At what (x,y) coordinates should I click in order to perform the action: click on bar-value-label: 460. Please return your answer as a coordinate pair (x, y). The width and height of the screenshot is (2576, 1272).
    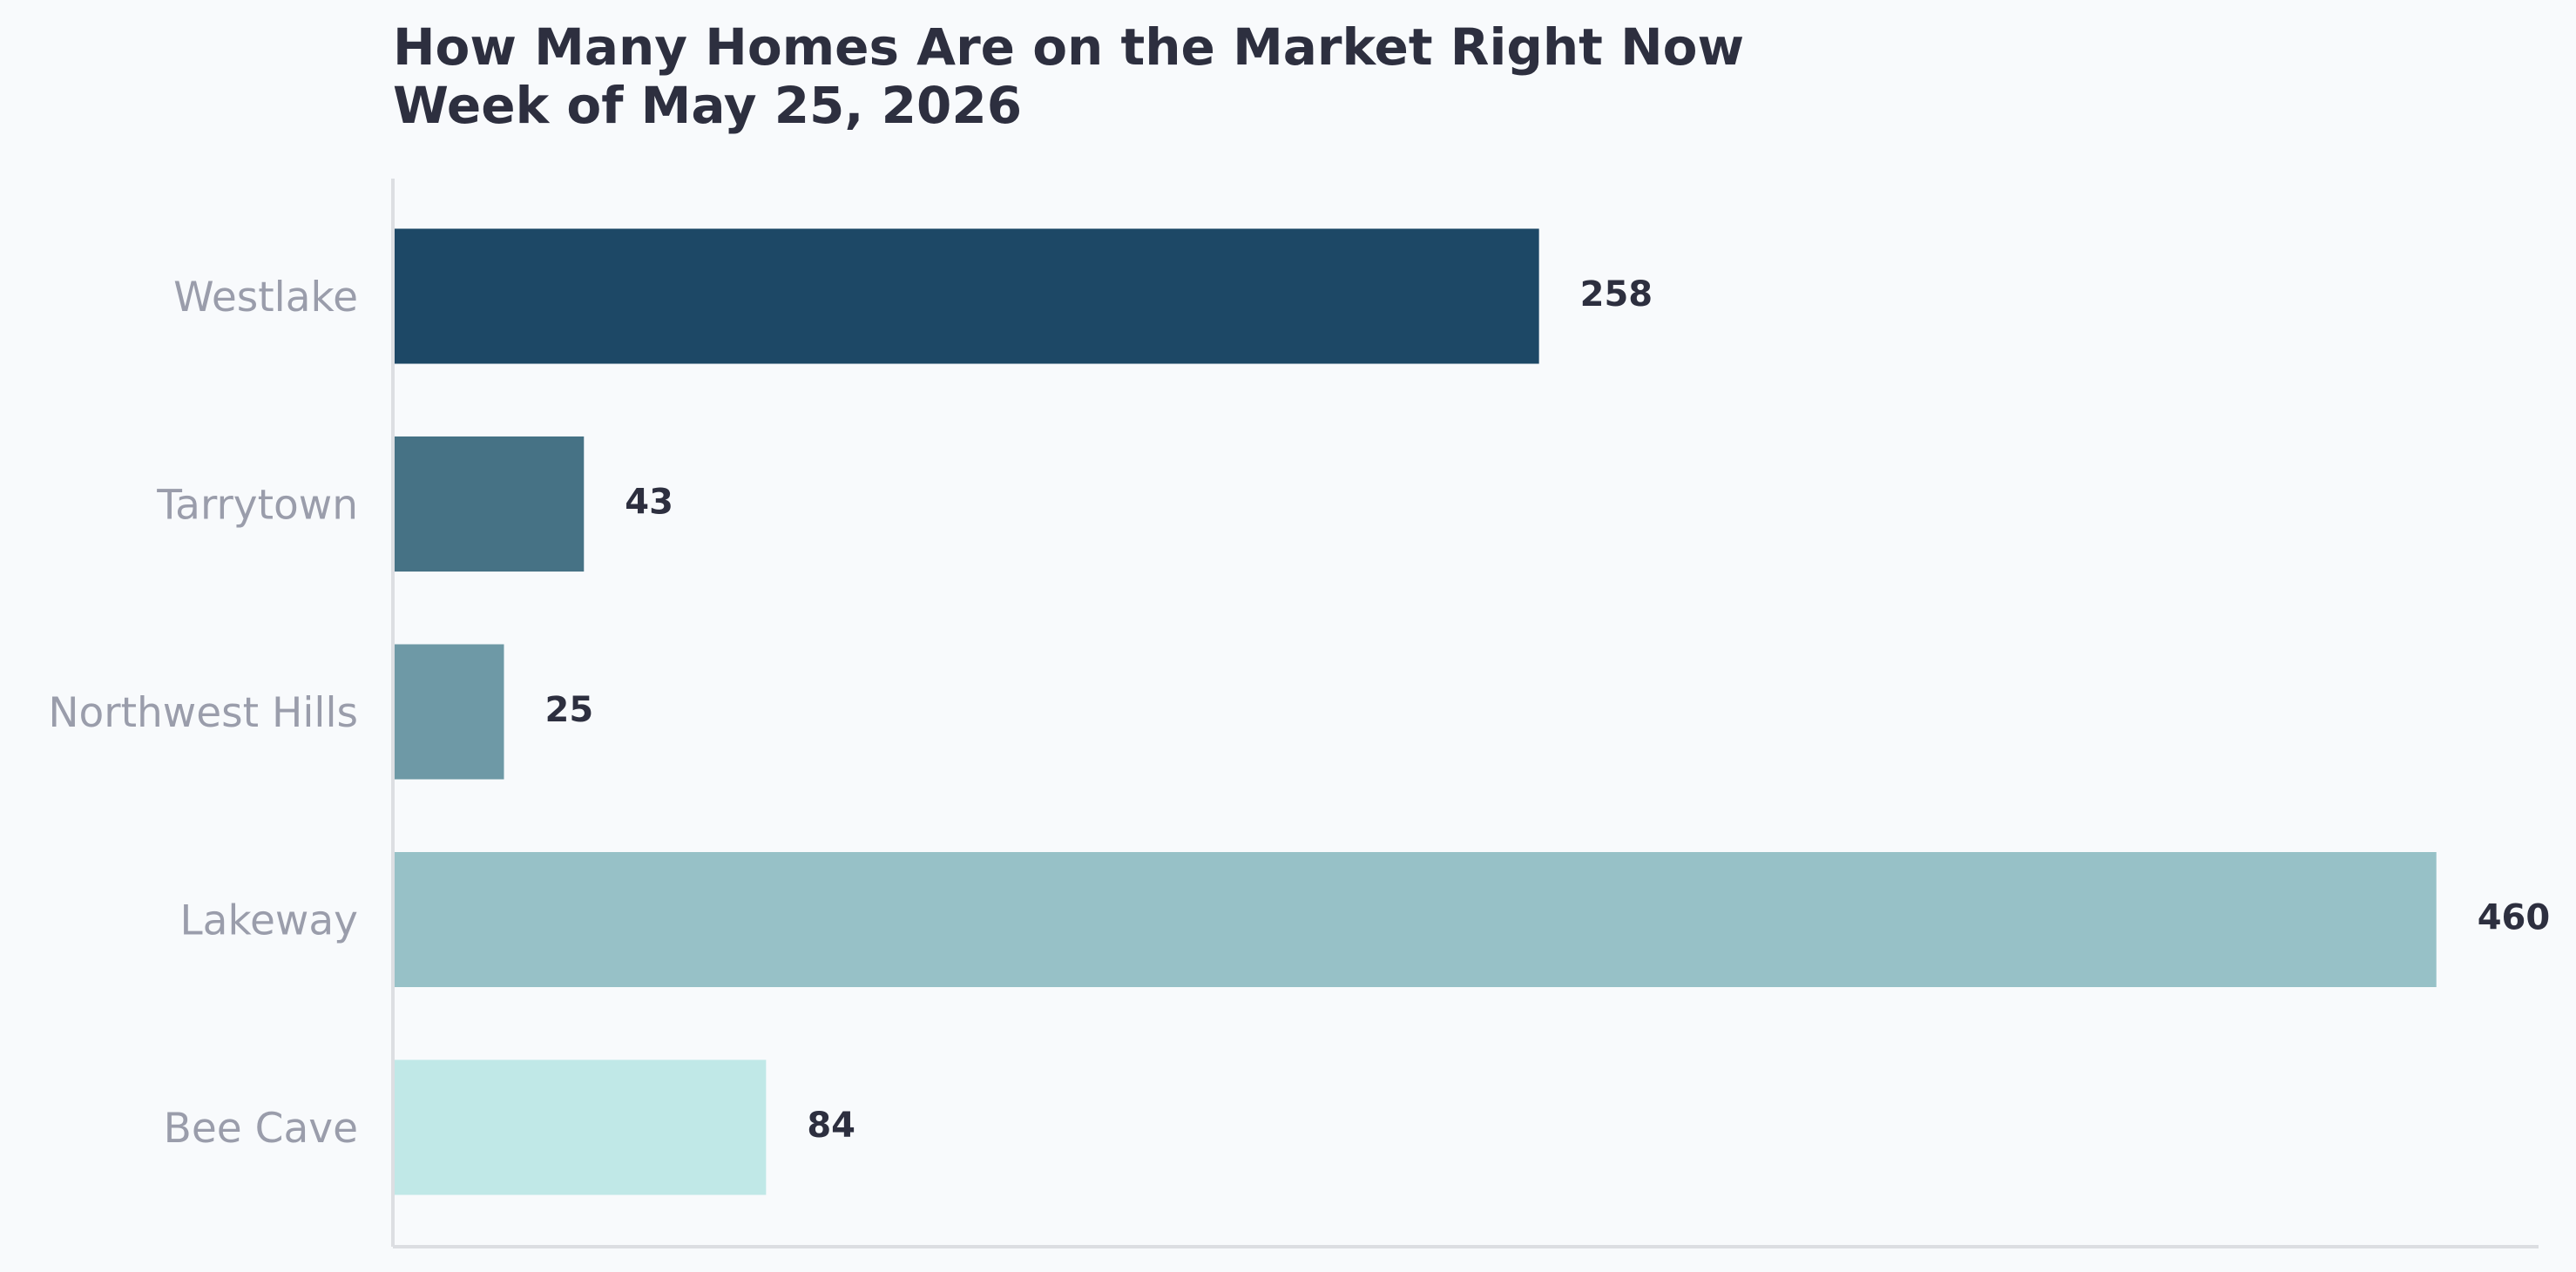
    Looking at the image, I should click on (2514, 918).